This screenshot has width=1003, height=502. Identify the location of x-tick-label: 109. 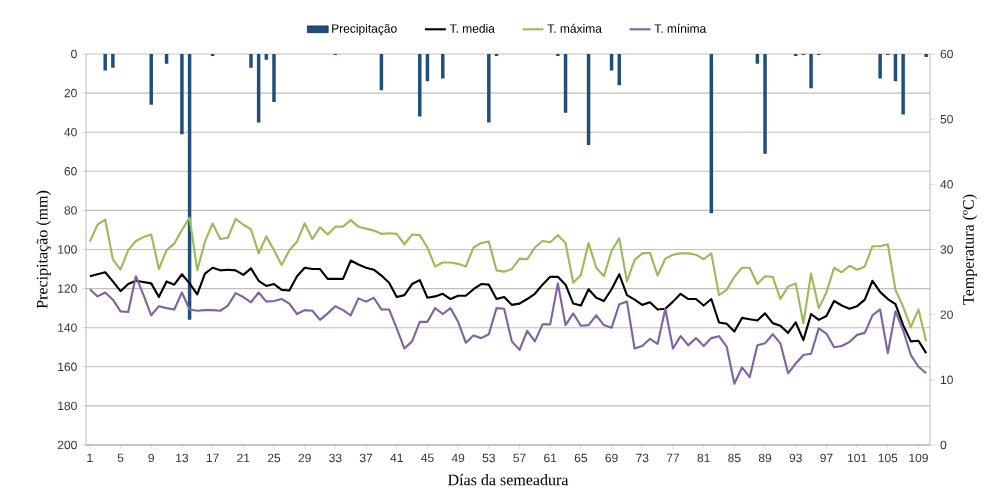
(918, 458).